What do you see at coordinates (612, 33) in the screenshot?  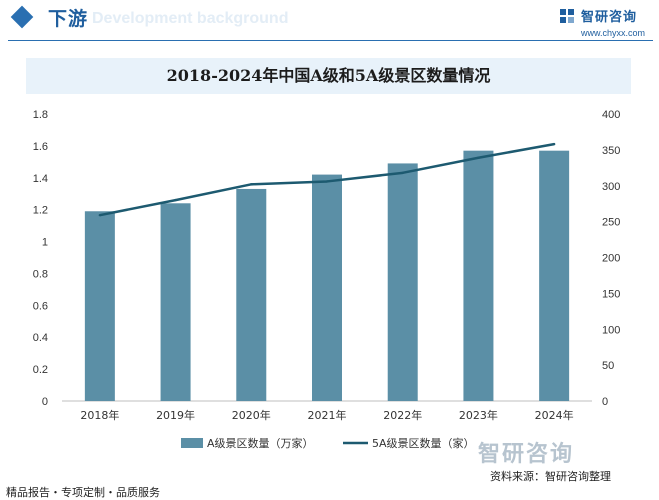 I see `site-url: www.chyxx.com` at bounding box center [612, 33].